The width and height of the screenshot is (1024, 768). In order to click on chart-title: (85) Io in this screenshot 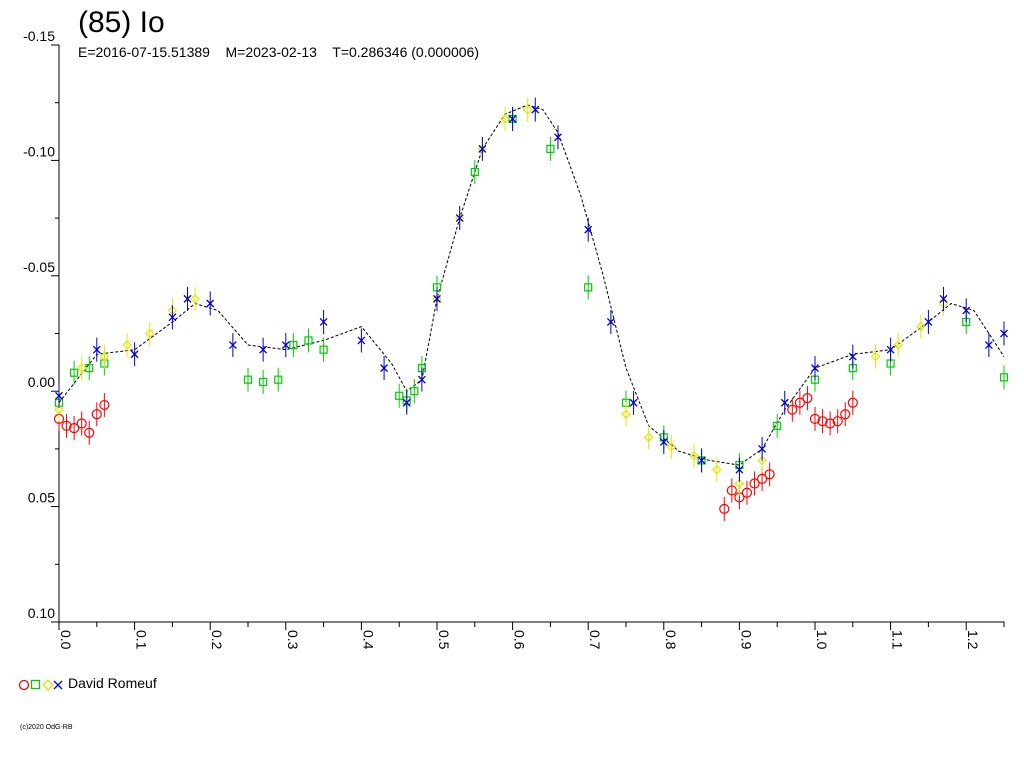, I will do `click(121, 22)`.